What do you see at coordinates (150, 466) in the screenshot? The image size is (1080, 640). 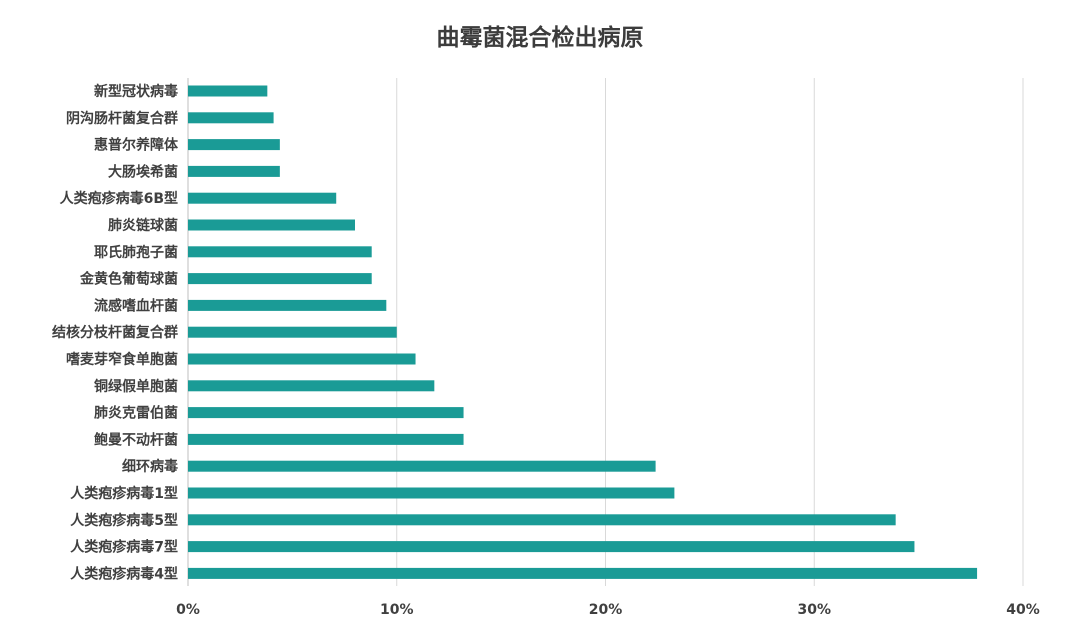 I see `category-label: 细环病毒` at bounding box center [150, 466].